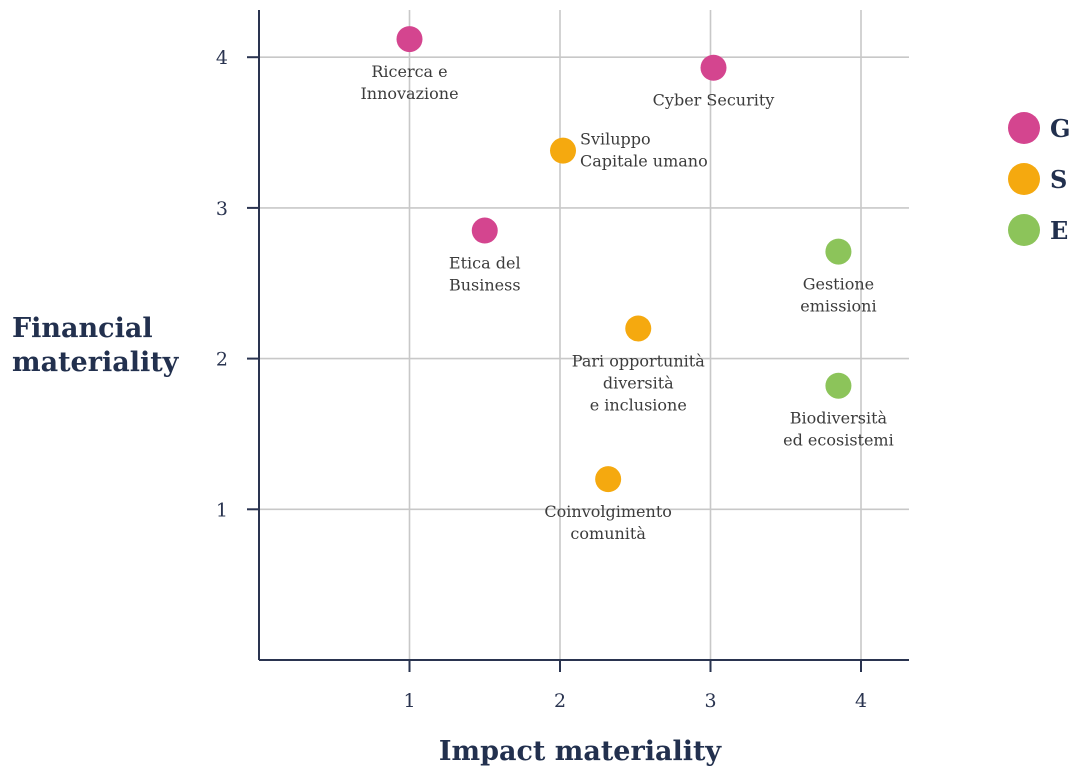 Image resolution: width=1073 pixels, height=767 pixels. Describe the element at coordinates (838, 440) in the screenshot. I see `data-point-label: ed ecosistemi` at that location.